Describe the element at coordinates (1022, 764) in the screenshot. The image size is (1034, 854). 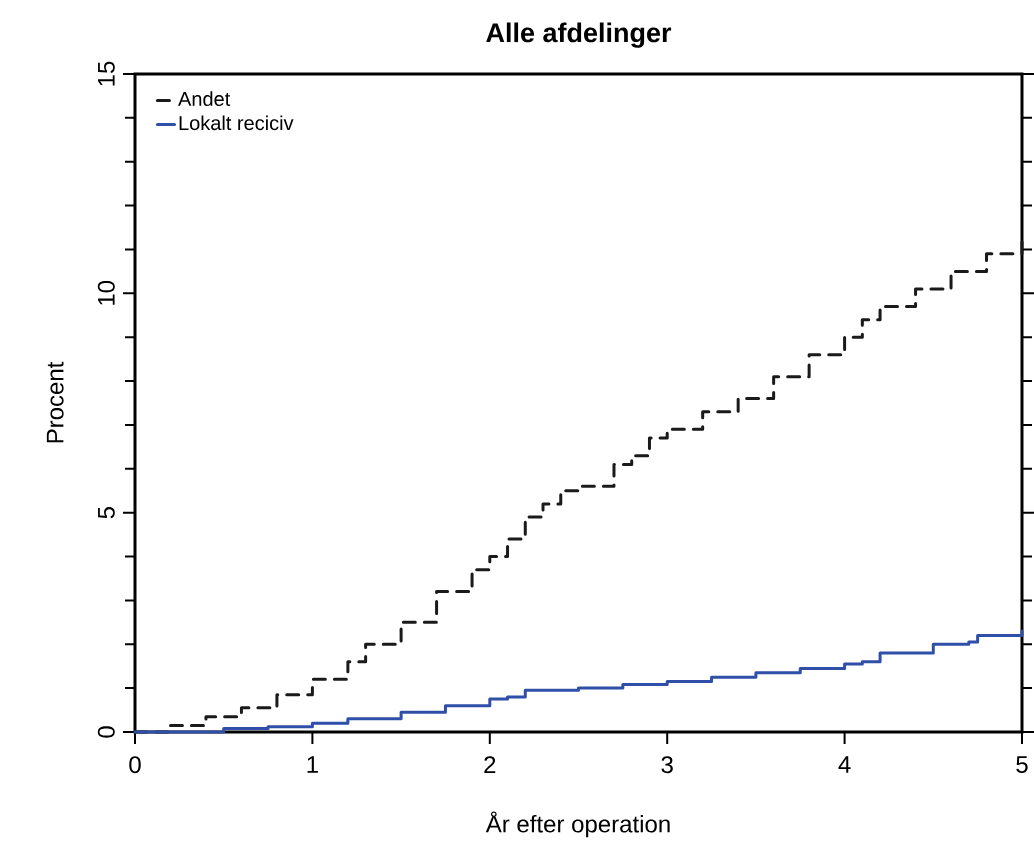
I see `x-tick-label: 5` at that location.